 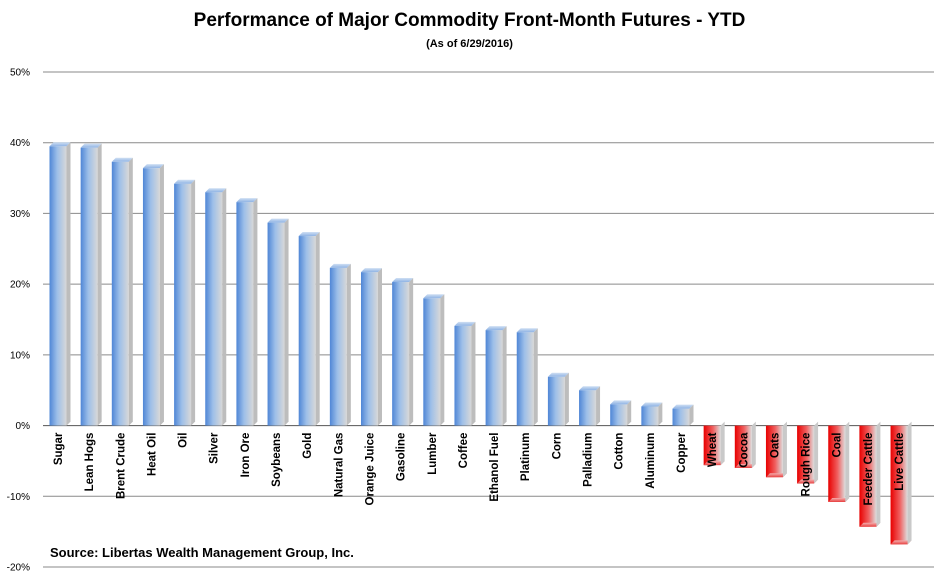 I want to click on x-tick-label: Lumber, so click(x=433, y=453).